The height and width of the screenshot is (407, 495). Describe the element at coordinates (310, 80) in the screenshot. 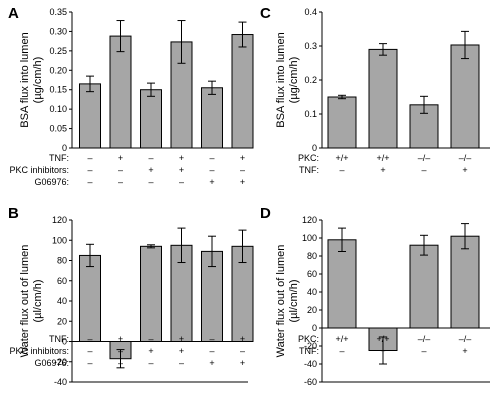

I see `y-tick-label: 0.2` at that location.